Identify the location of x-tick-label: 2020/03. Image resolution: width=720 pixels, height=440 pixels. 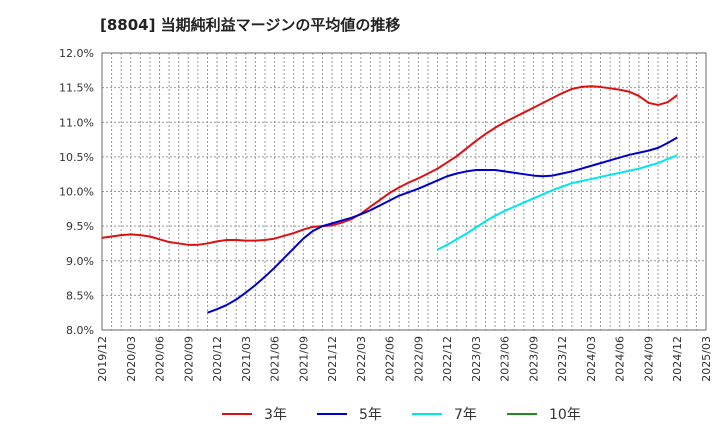
(131, 359).